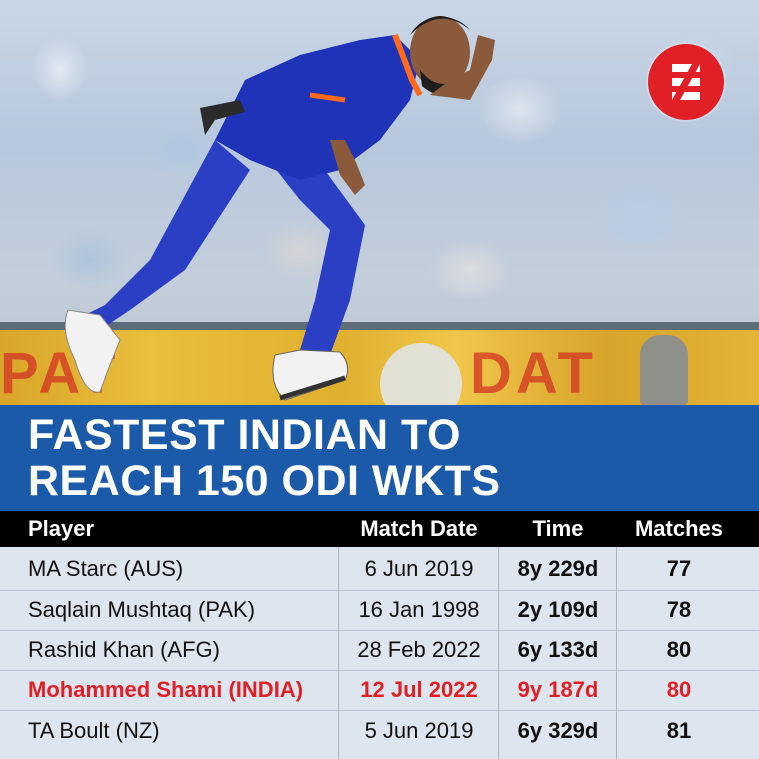 The width and height of the screenshot is (759, 759). I want to click on header-matches: Matches, so click(679, 528).